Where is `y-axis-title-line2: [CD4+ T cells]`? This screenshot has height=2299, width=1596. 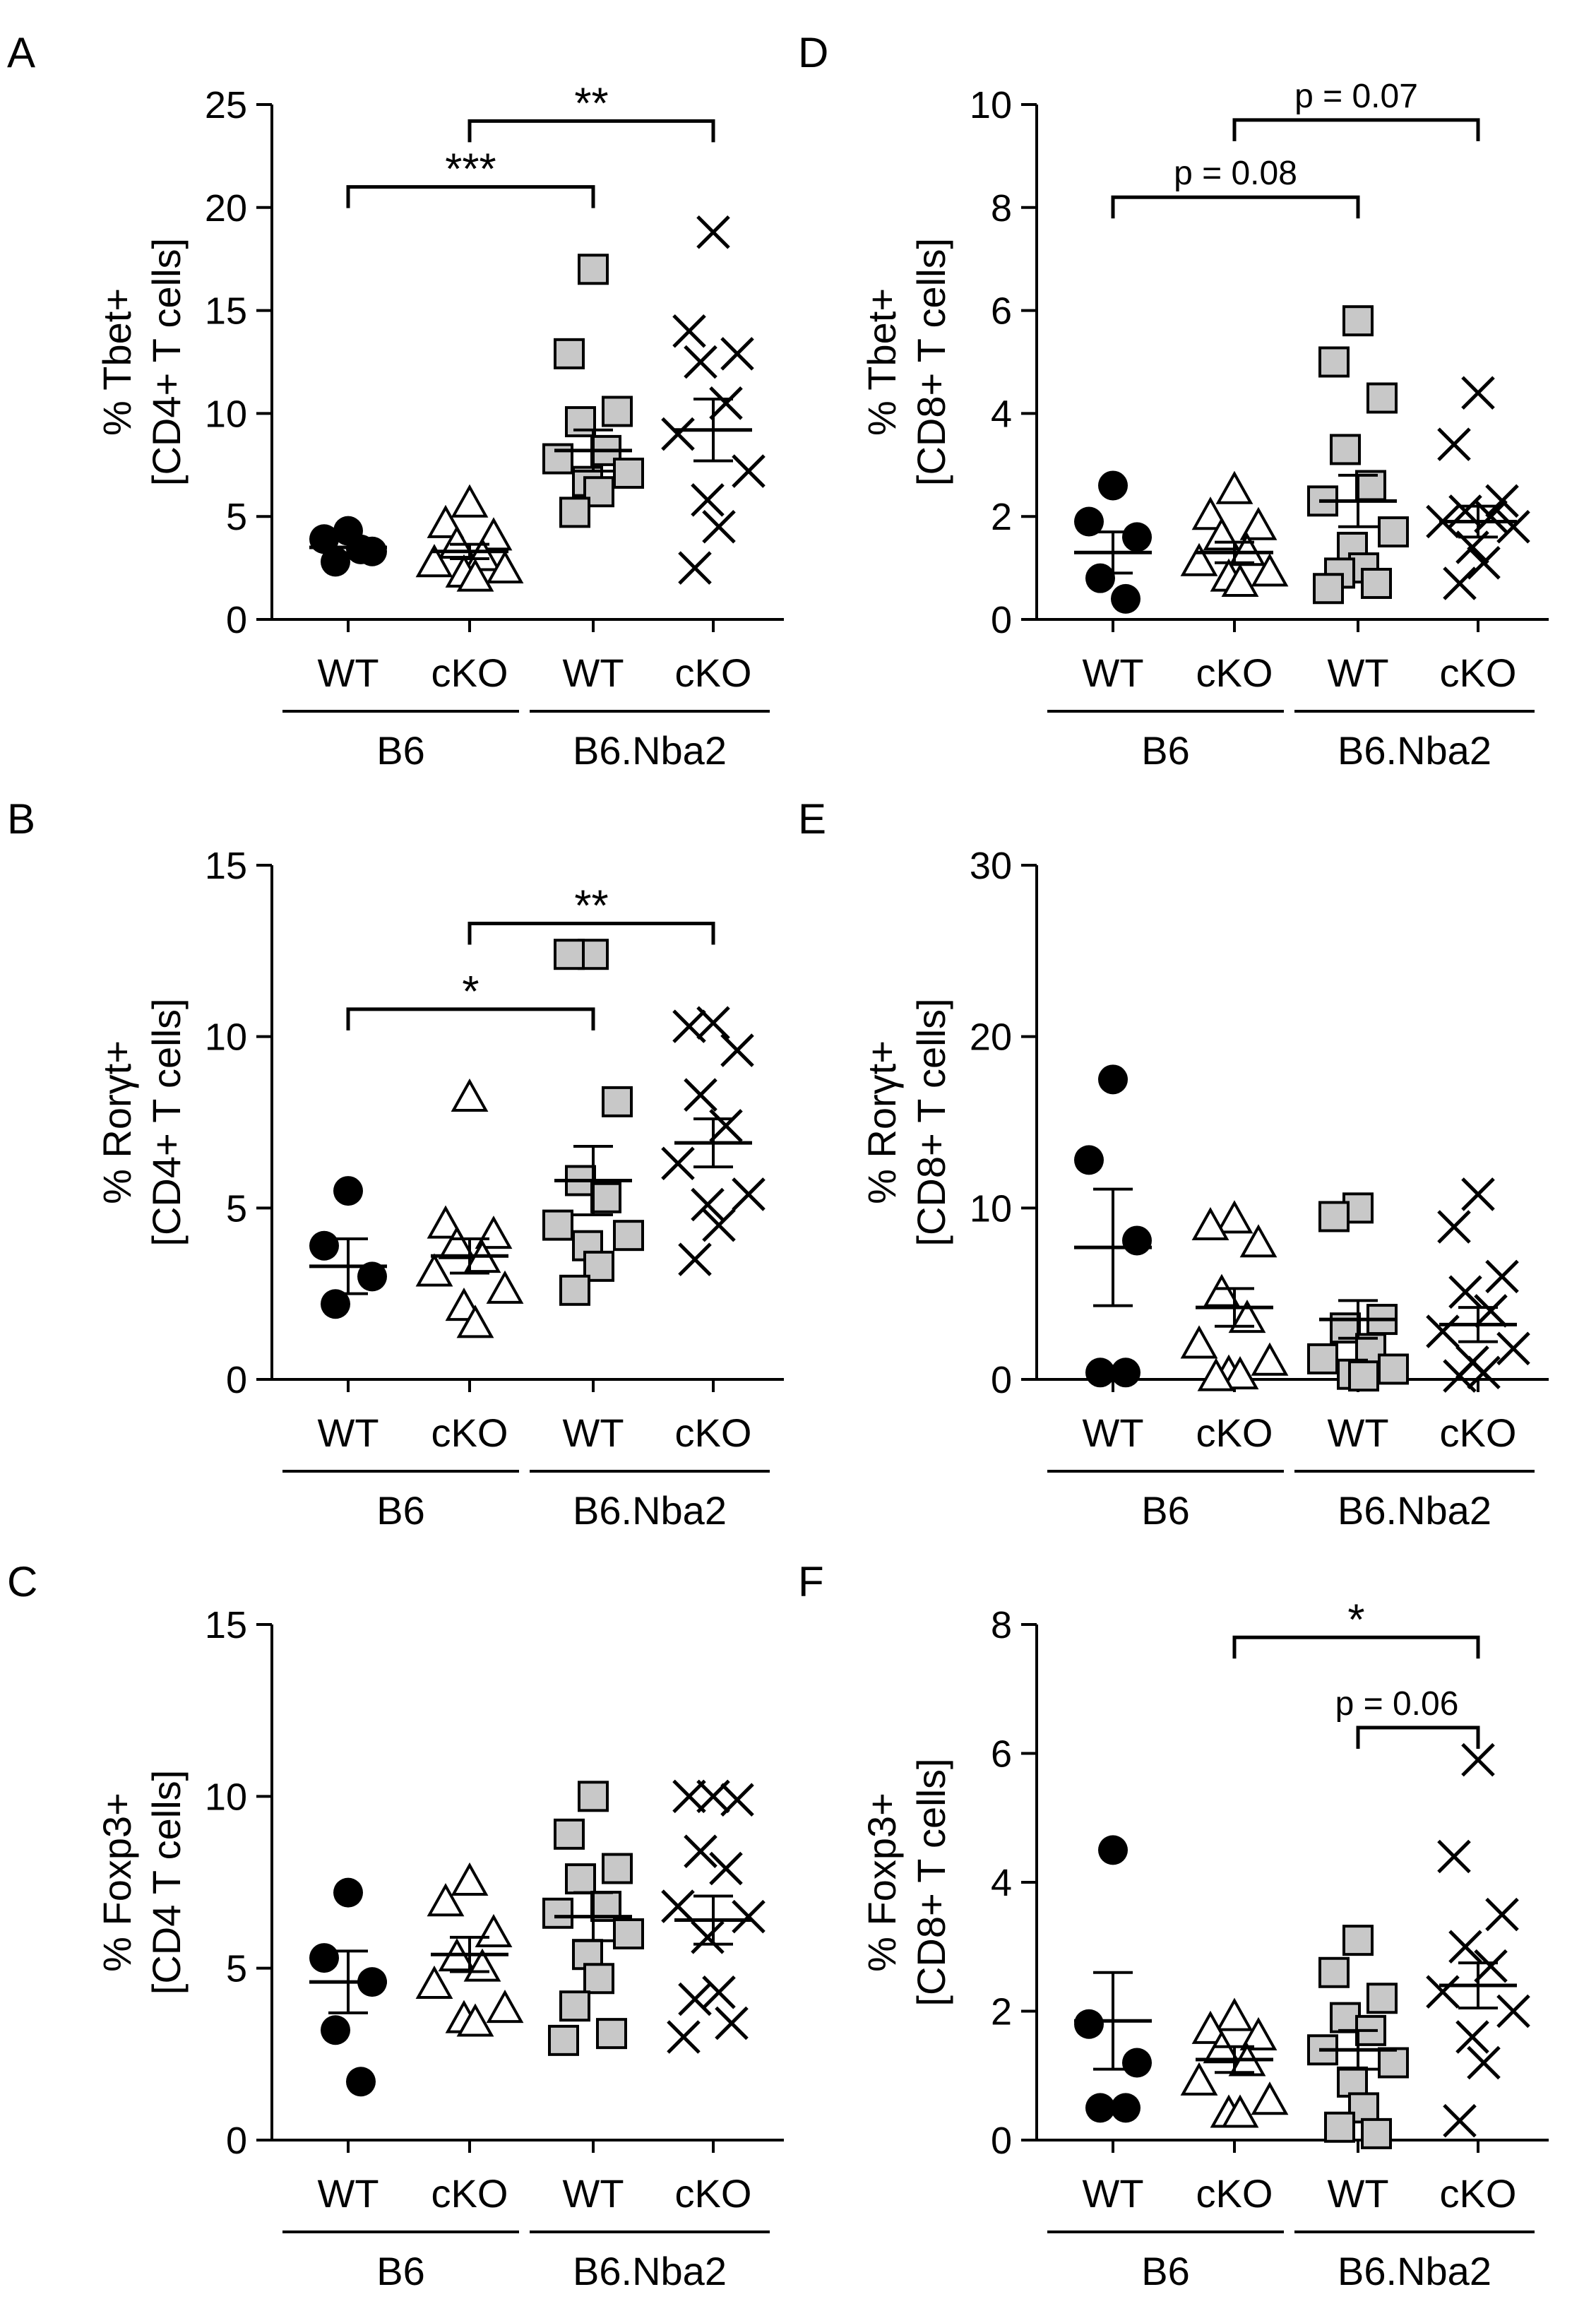 y-axis-title-line2: [CD4+ T cells] is located at coordinates (167, 362).